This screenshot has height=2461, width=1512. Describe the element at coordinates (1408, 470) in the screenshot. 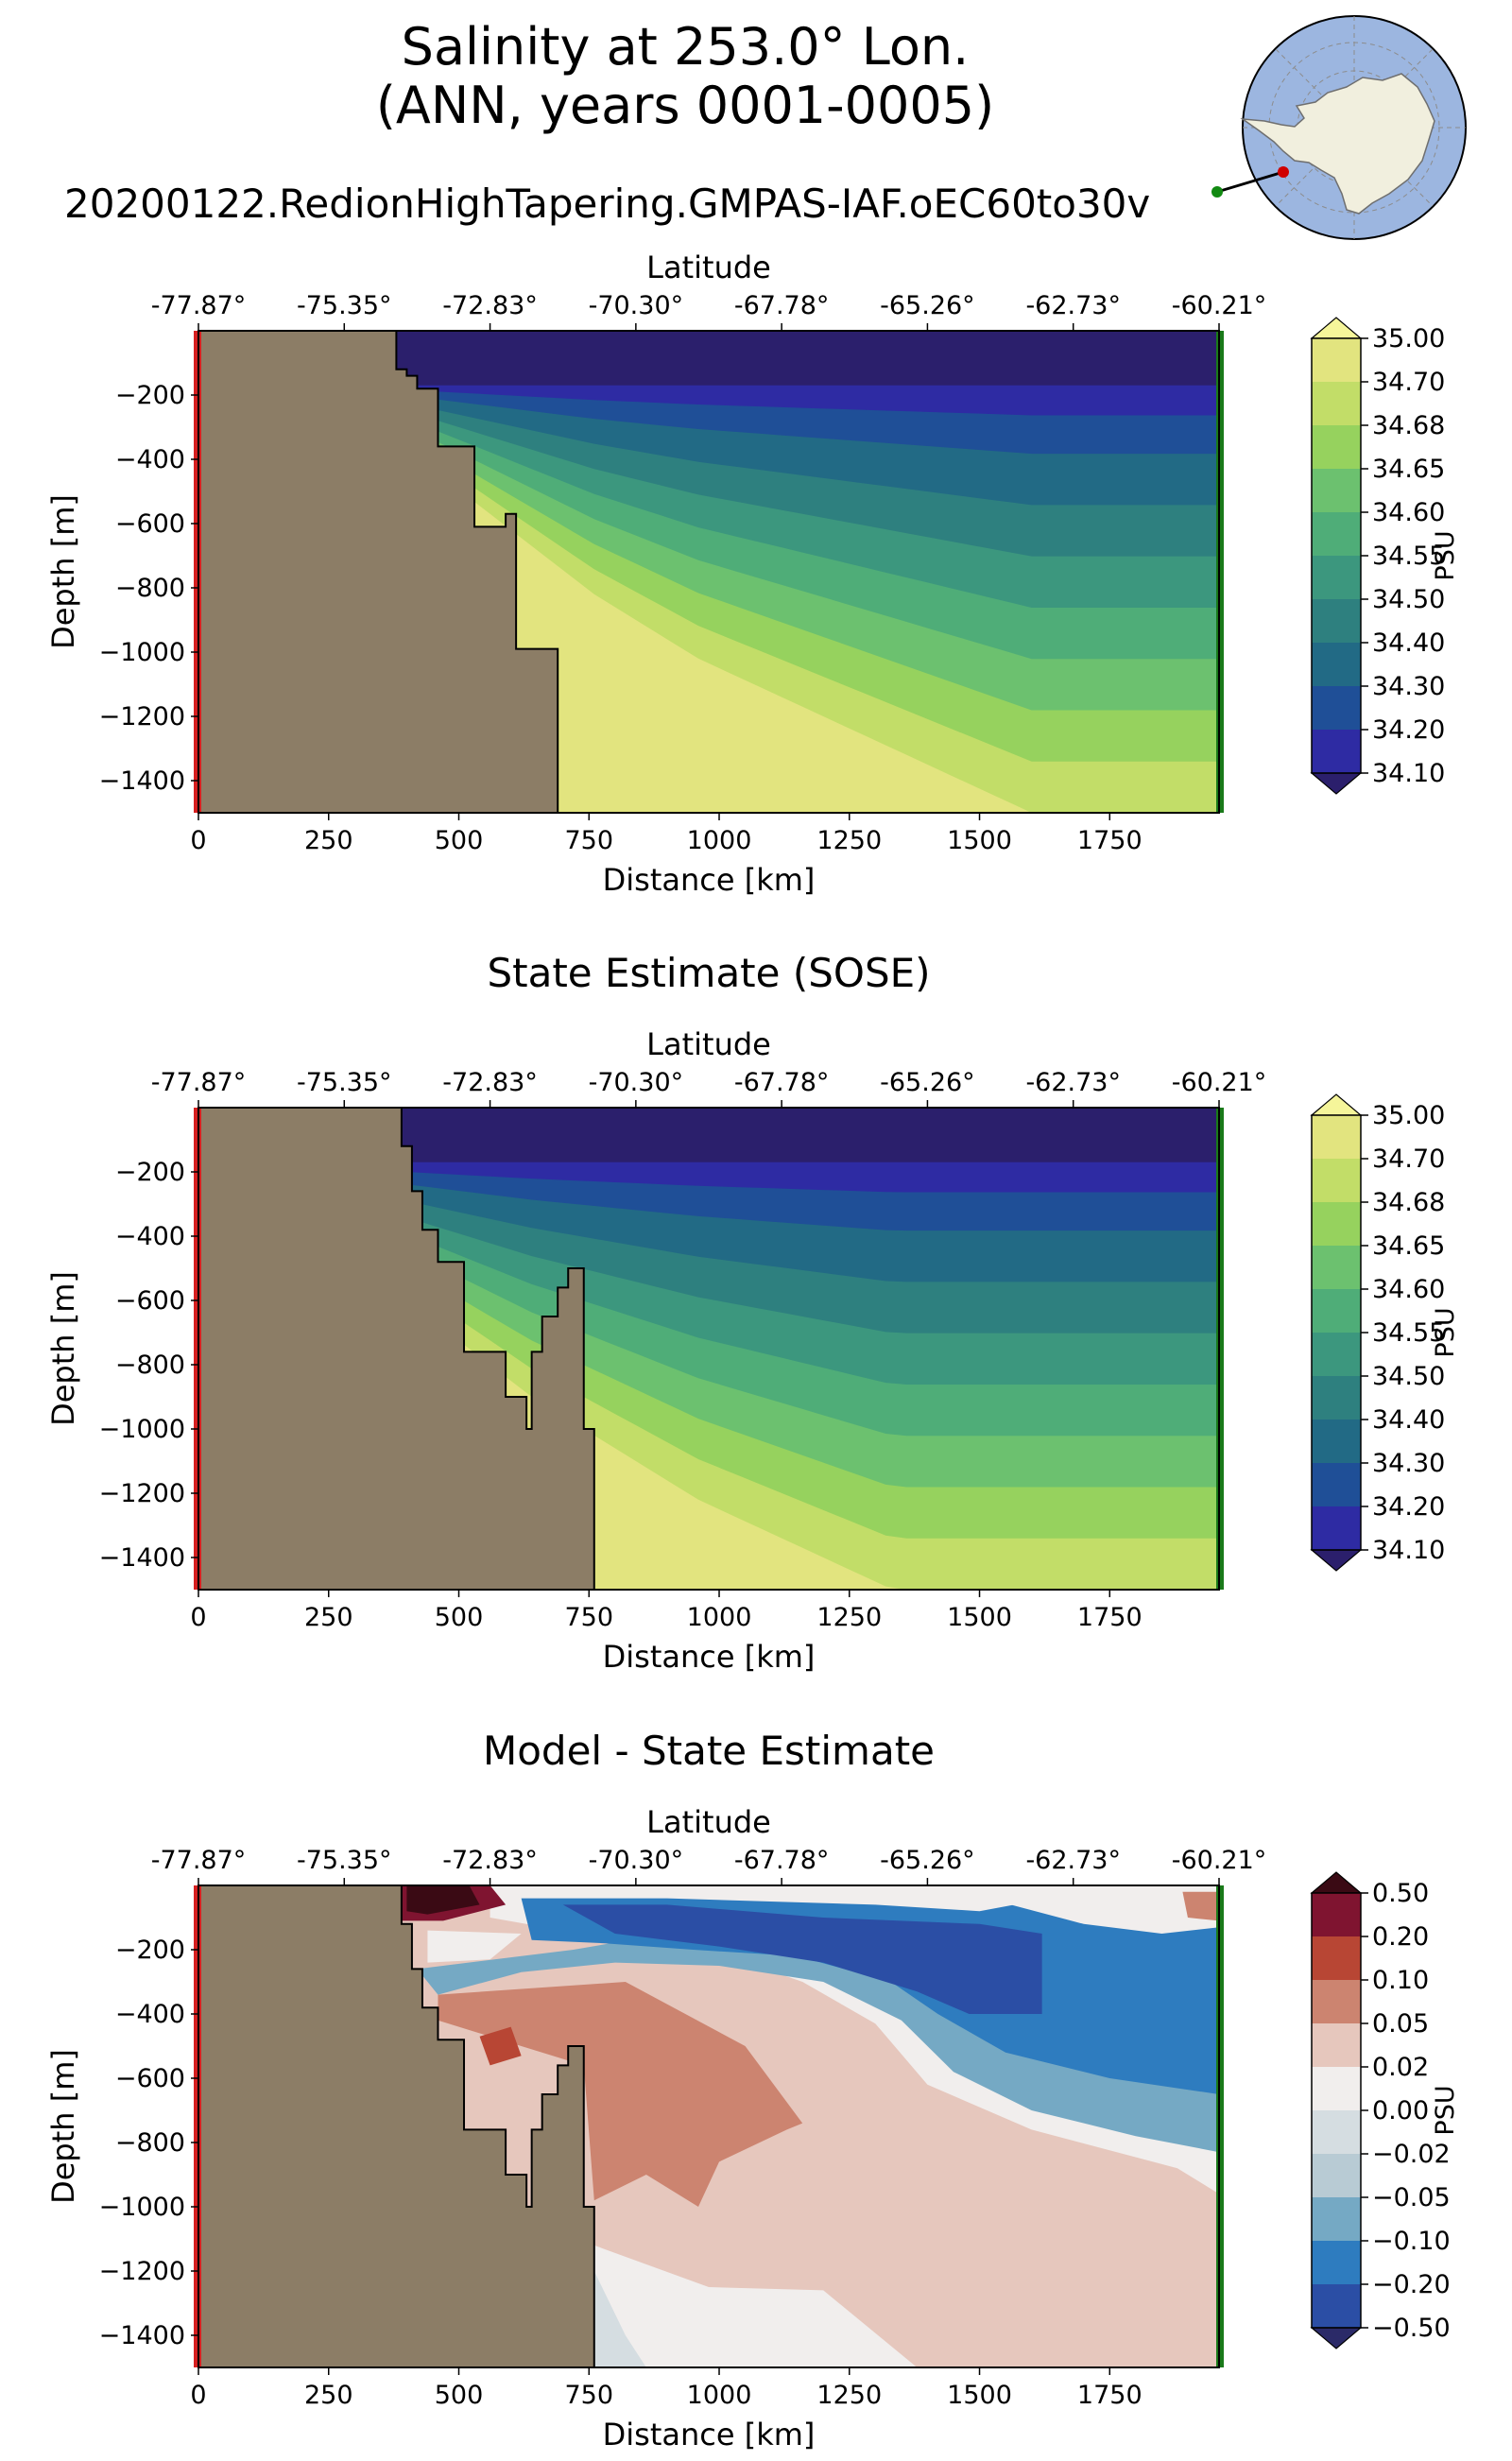

I see `colorbar-tick-label: 34.65` at that location.